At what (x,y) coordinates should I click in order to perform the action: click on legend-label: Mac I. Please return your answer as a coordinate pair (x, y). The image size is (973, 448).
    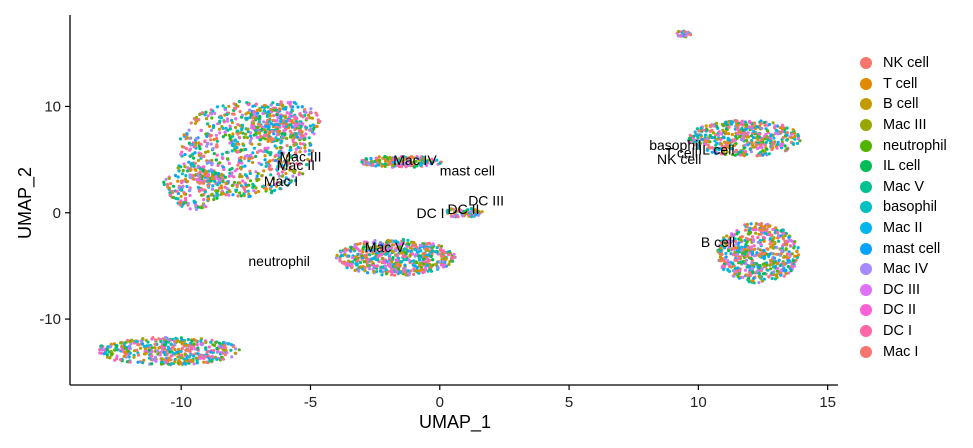
    Looking at the image, I should click on (901, 351).